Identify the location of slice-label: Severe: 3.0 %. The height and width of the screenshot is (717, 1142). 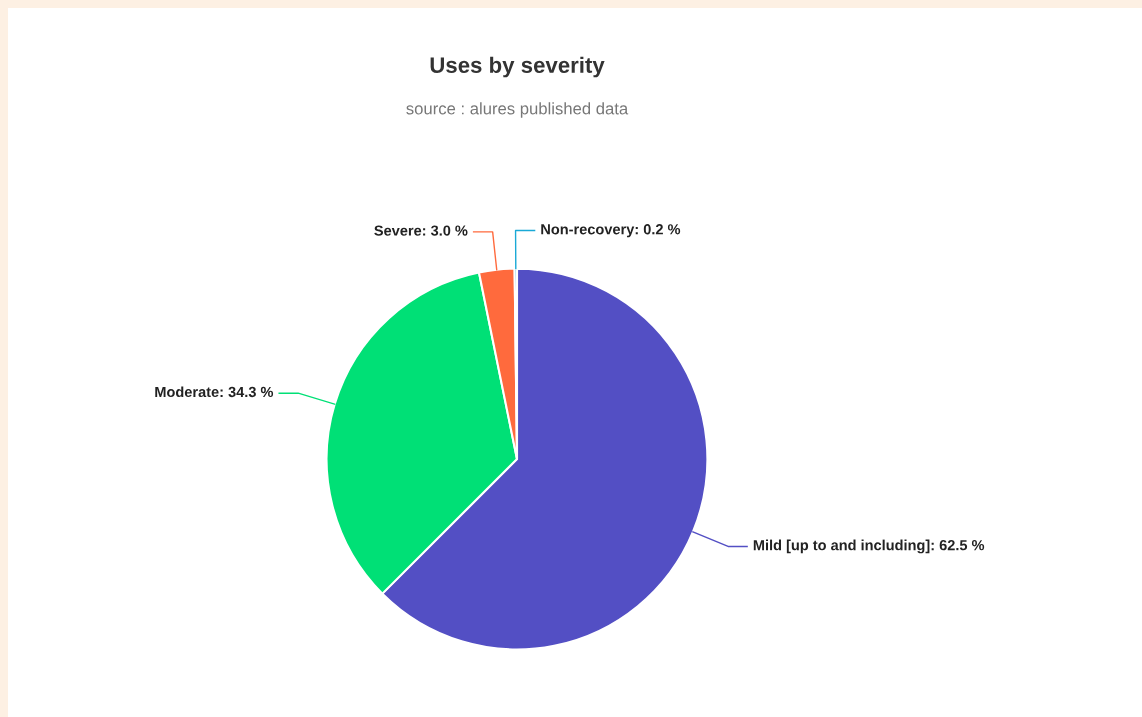
(421, 230).